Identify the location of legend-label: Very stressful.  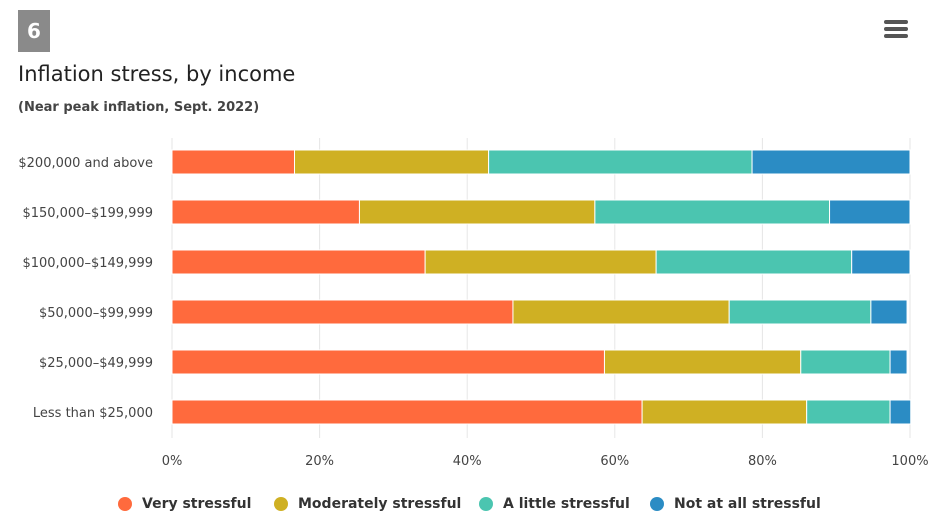
(197, 504).